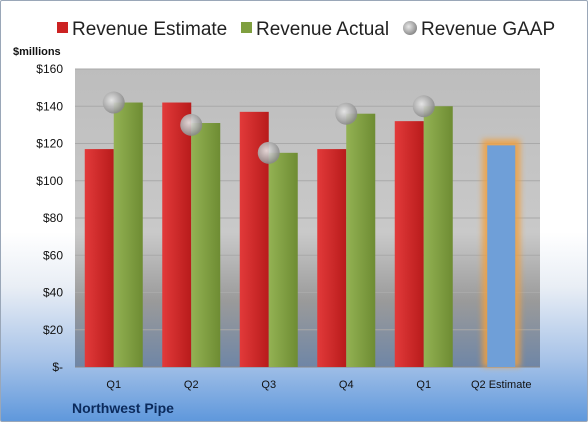 This screenshot has height=422, width=588. I want to click on gaap-markers, so click(268, 127).